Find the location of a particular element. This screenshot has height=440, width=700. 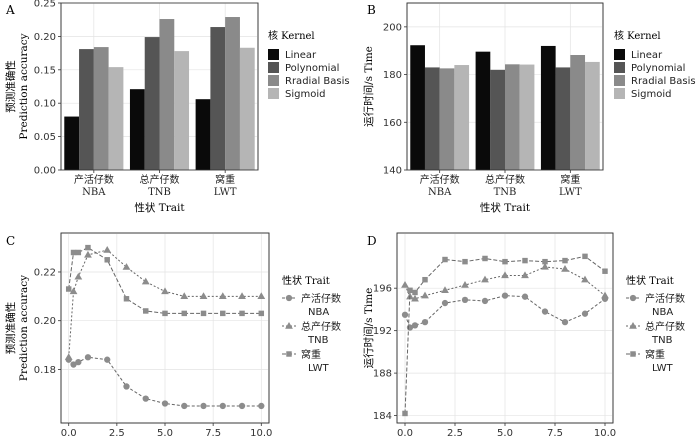

x-tick-label: 5.0 is located at coordinates (165, 433).